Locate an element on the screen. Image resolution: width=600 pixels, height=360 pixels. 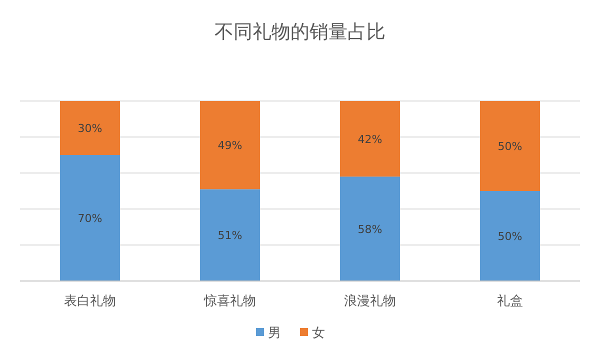
data-label: 70% is located at coordinates (90, 218).